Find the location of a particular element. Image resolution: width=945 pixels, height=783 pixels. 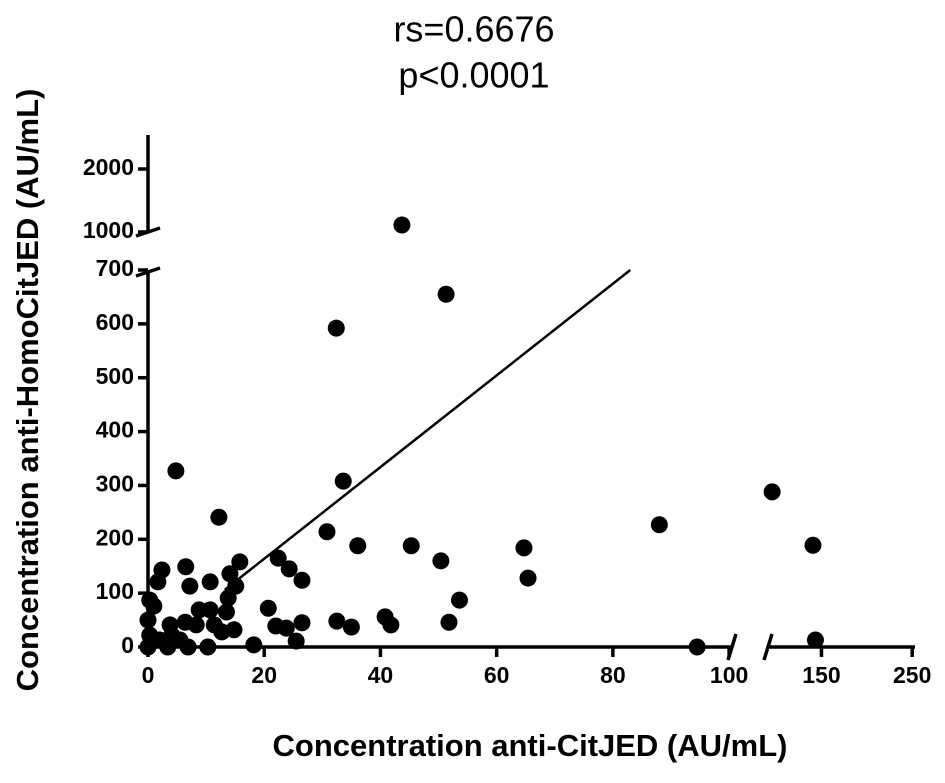

y-axis-label: Concentration anti-HomoCitJED (AU/mL) is located at coordinates (27, 390).